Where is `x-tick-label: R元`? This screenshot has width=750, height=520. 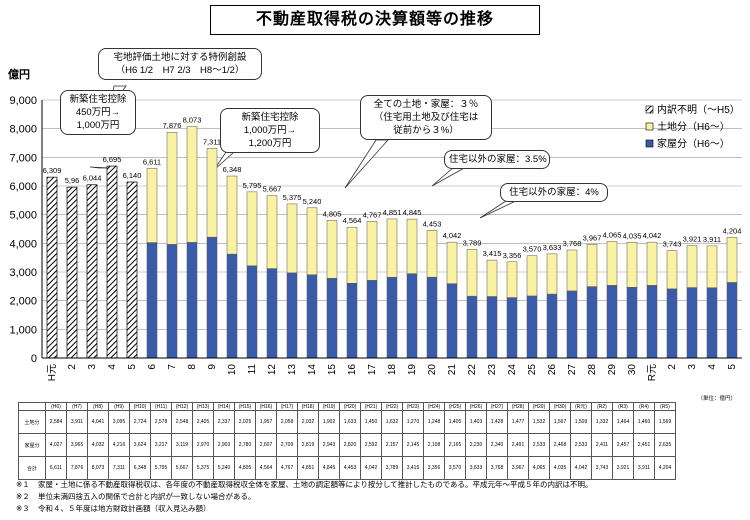 x-tick-label: R元 is located at coordinates (652, 372).